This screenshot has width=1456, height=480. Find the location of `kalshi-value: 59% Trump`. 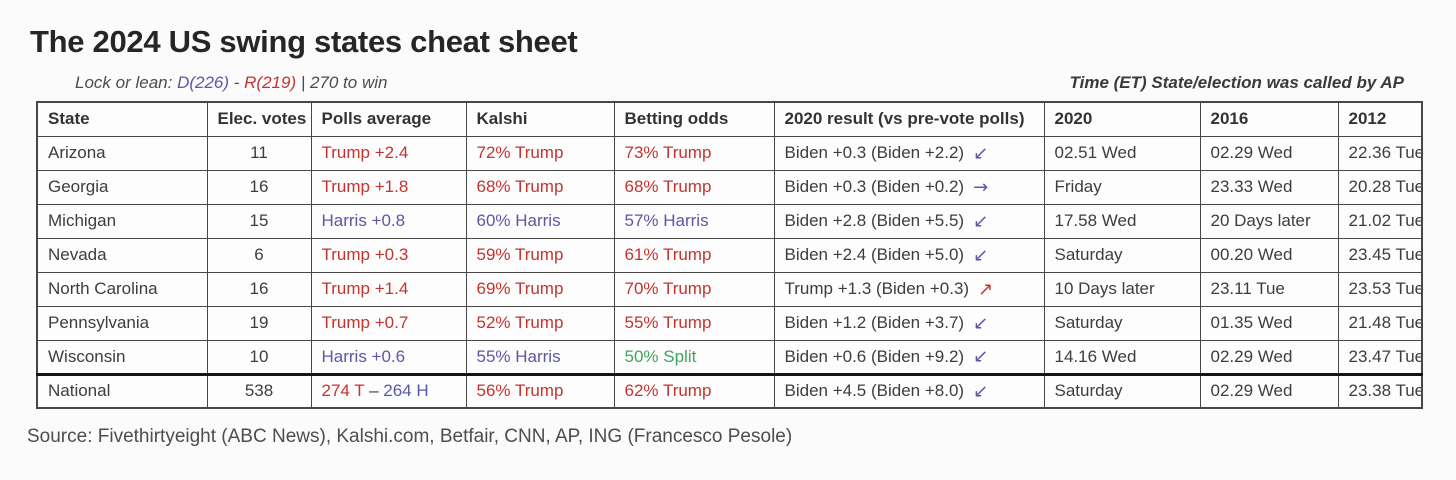

kalshi-value: 59% Trump is located at coordinates (520, 254).